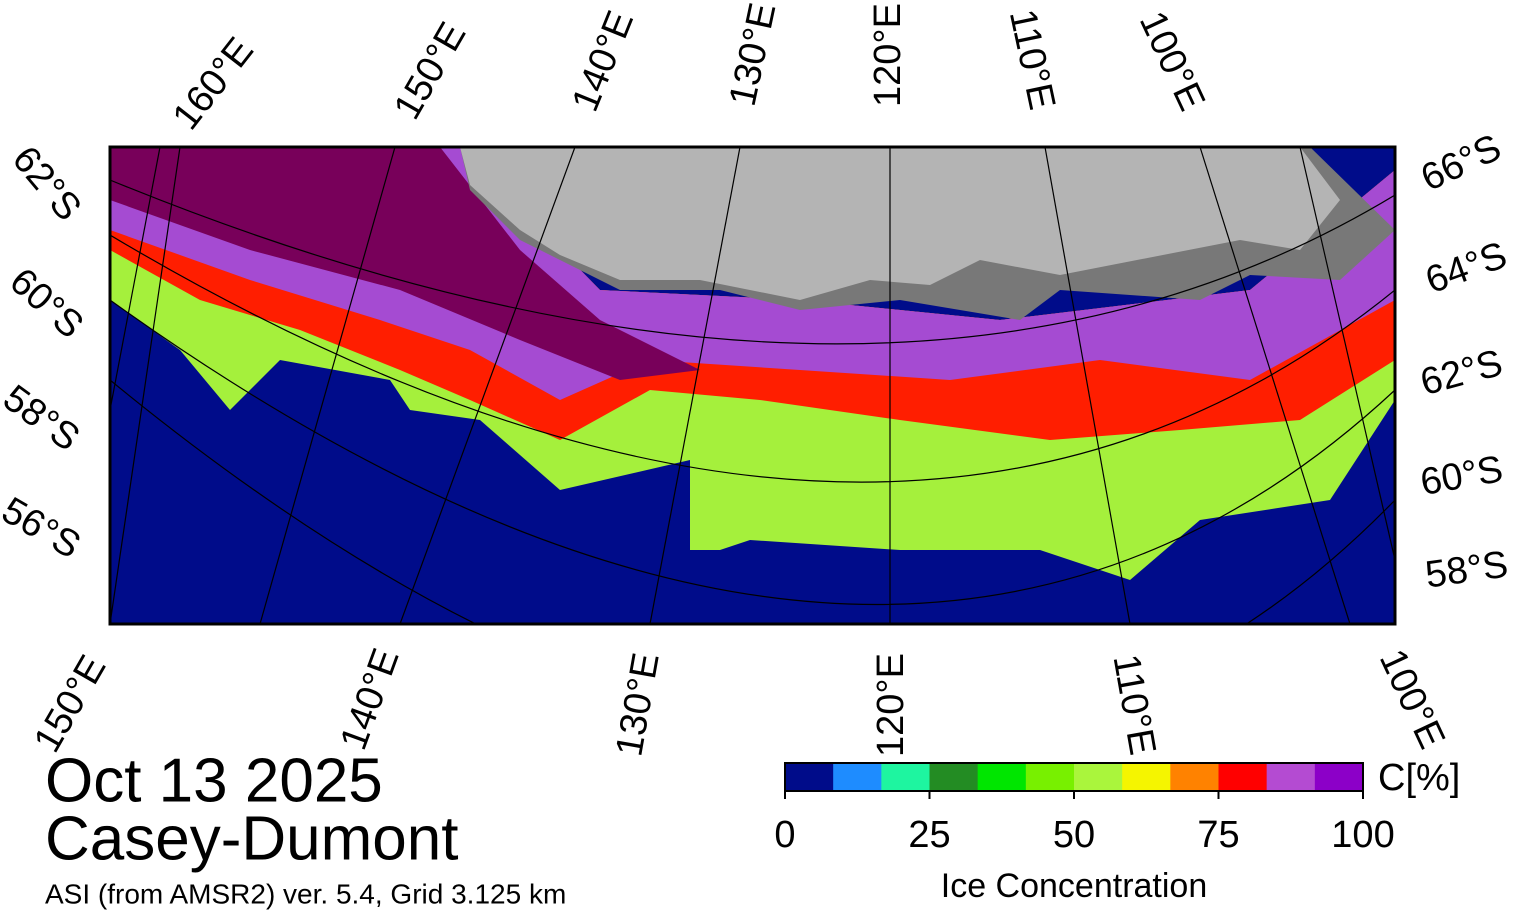 This screenshot has height=916, width=1513. What do you see at coordinates (929, 835) in the screenshot?
I see `colorbar-tick-label: 25` at bounding box center [929, 835].